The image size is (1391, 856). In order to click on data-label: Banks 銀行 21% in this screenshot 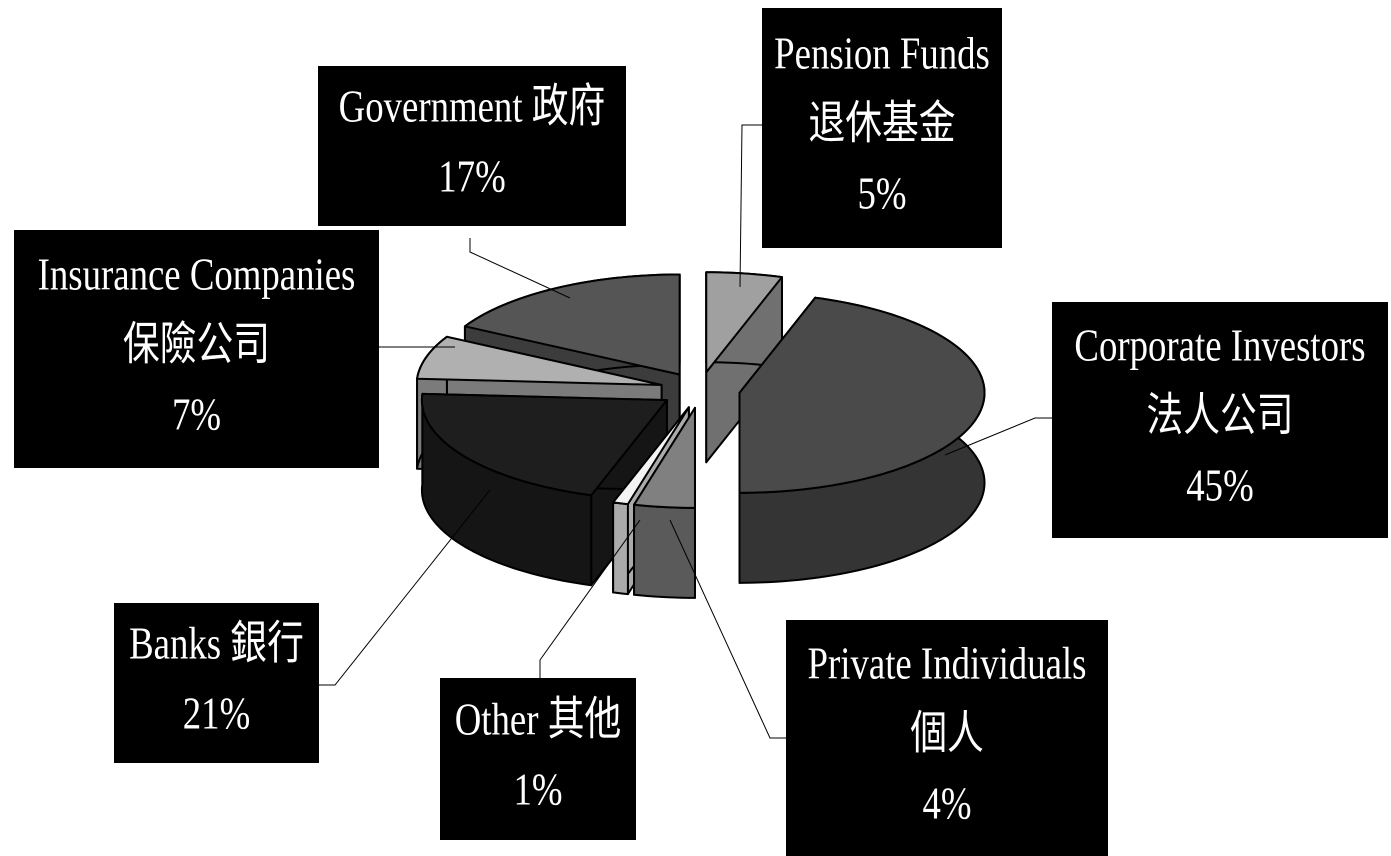, I will do `click(216, 683)`.